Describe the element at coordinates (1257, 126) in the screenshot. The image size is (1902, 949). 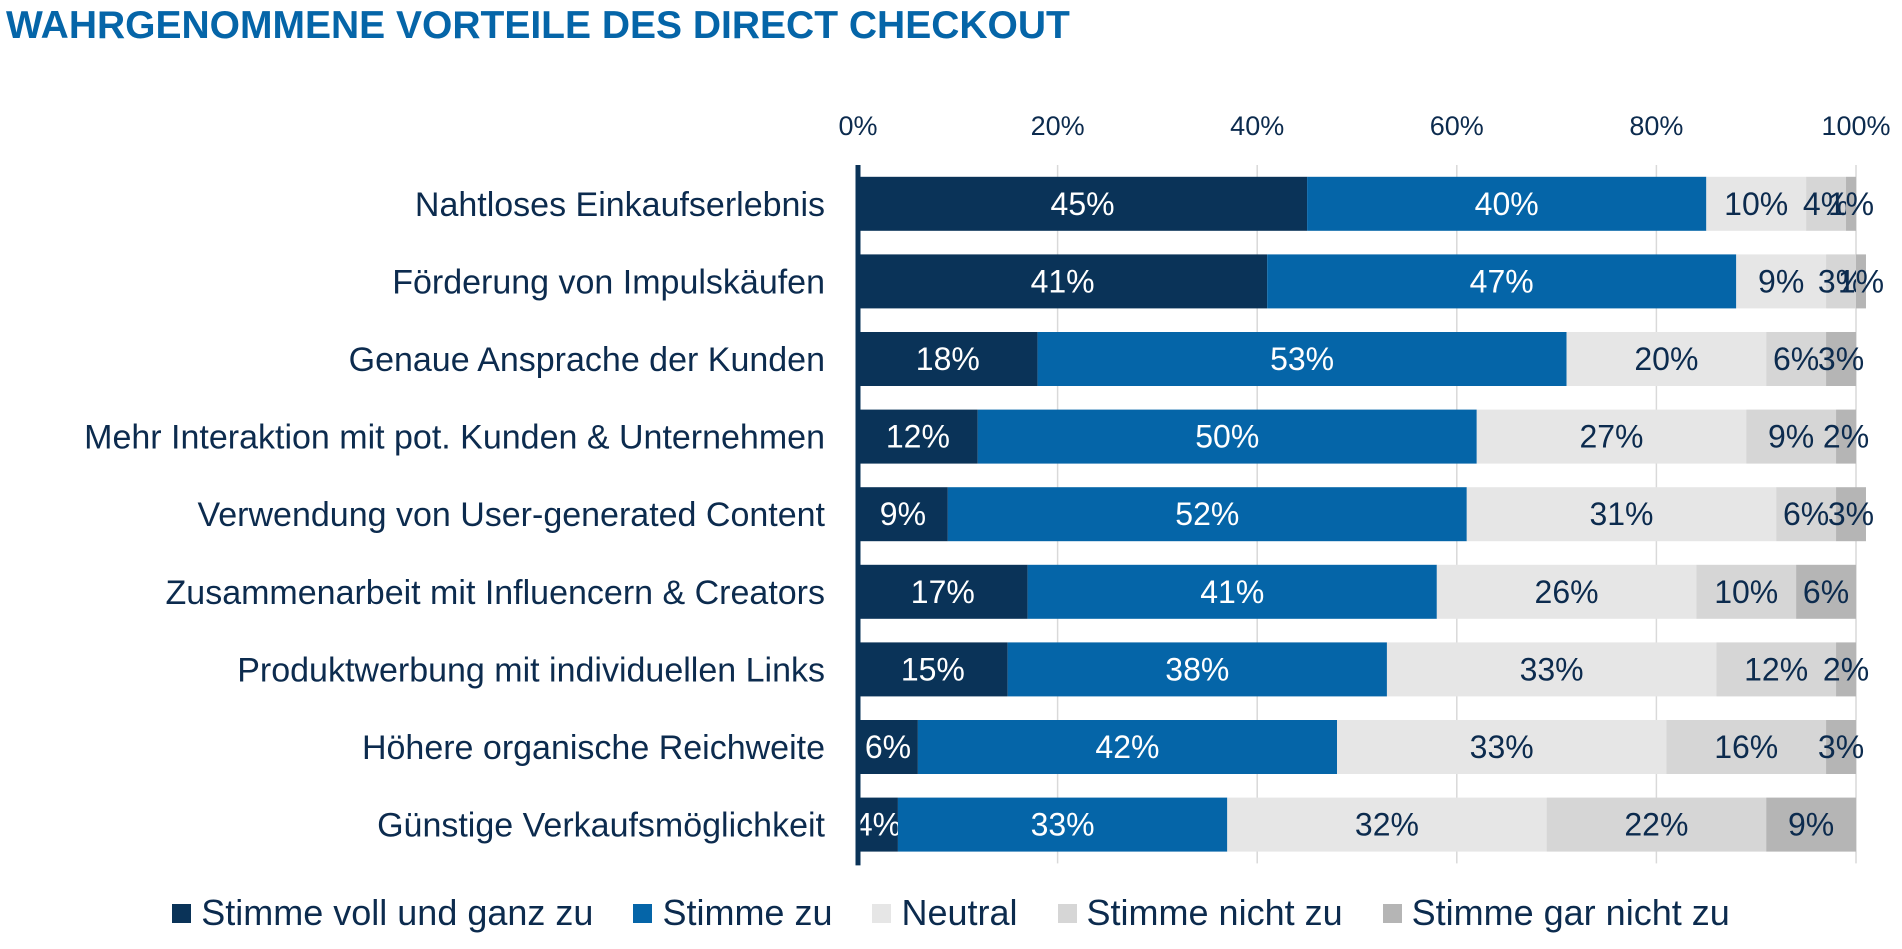
I see `x-tick-label: 40%` at that location.